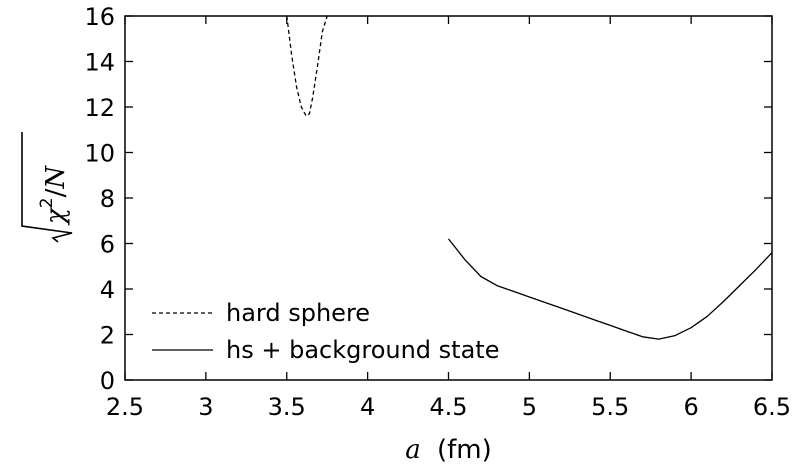  I want to click on x-tick-label: 5.5, so click(610, 407).